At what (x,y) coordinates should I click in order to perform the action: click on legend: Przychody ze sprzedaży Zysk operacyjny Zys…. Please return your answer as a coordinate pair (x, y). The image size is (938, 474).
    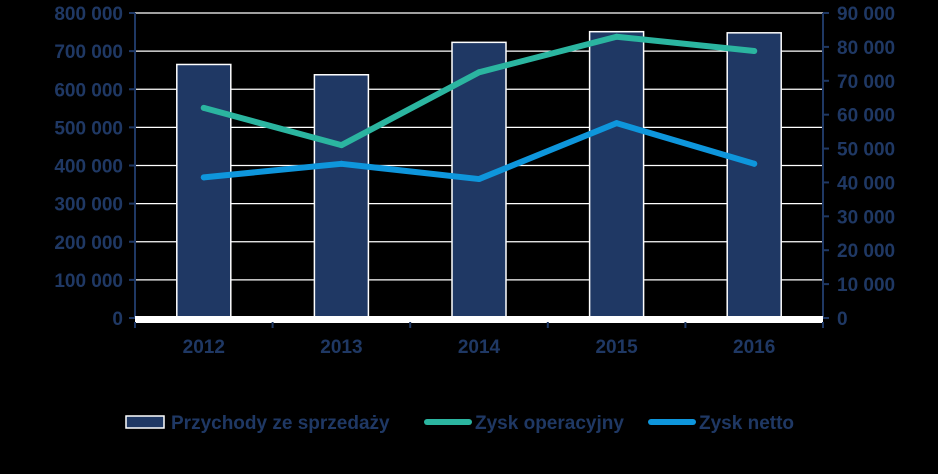
    Looking at the image, I should click on (459, 423).